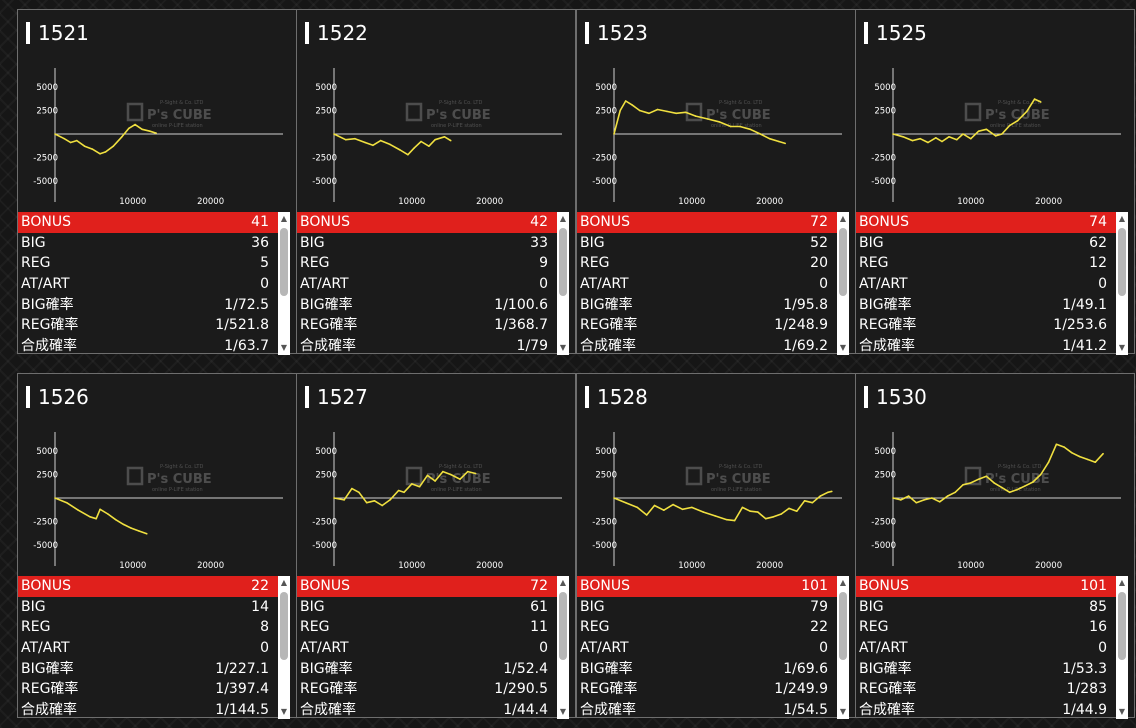 The width and height of the screenshot is (1136, 728). Describe the element at coordinates (329, 325) in the screenshot. I see `stat-label: REG確率` at that location.